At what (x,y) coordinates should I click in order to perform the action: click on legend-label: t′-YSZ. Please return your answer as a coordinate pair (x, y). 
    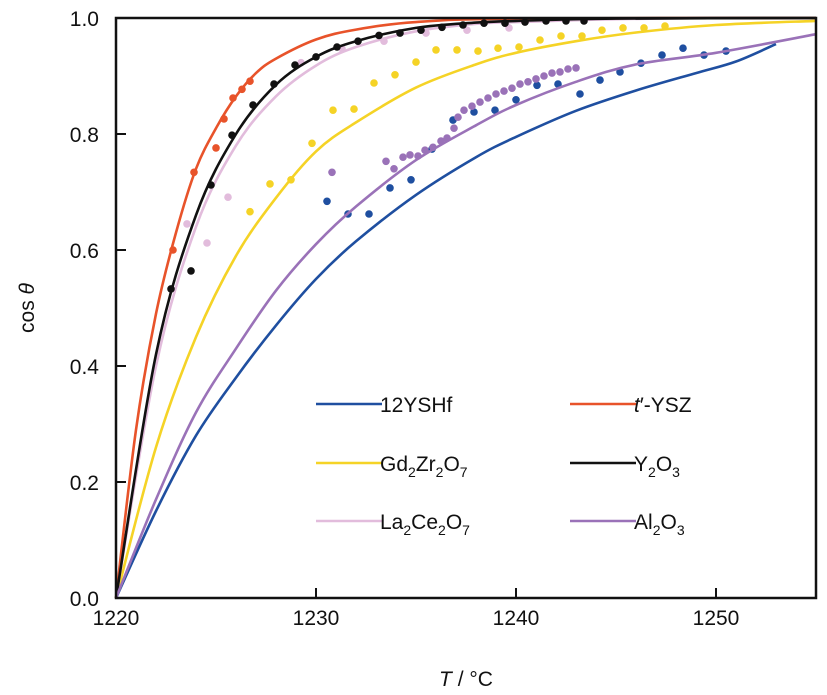
    Looking at the image, I should click on (663, 405).